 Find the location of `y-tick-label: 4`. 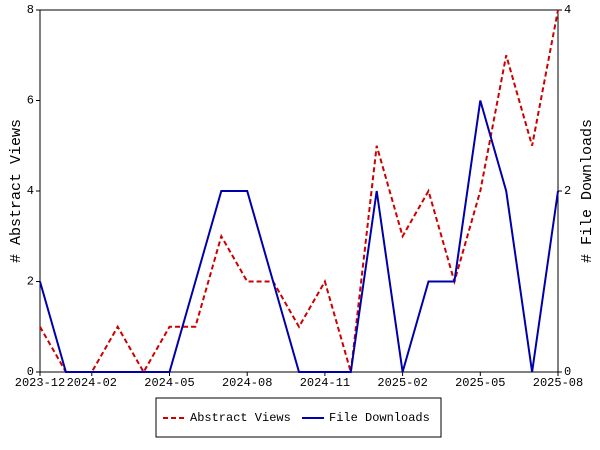

y-tick-label: 4 is located at coordinates (30, 191).